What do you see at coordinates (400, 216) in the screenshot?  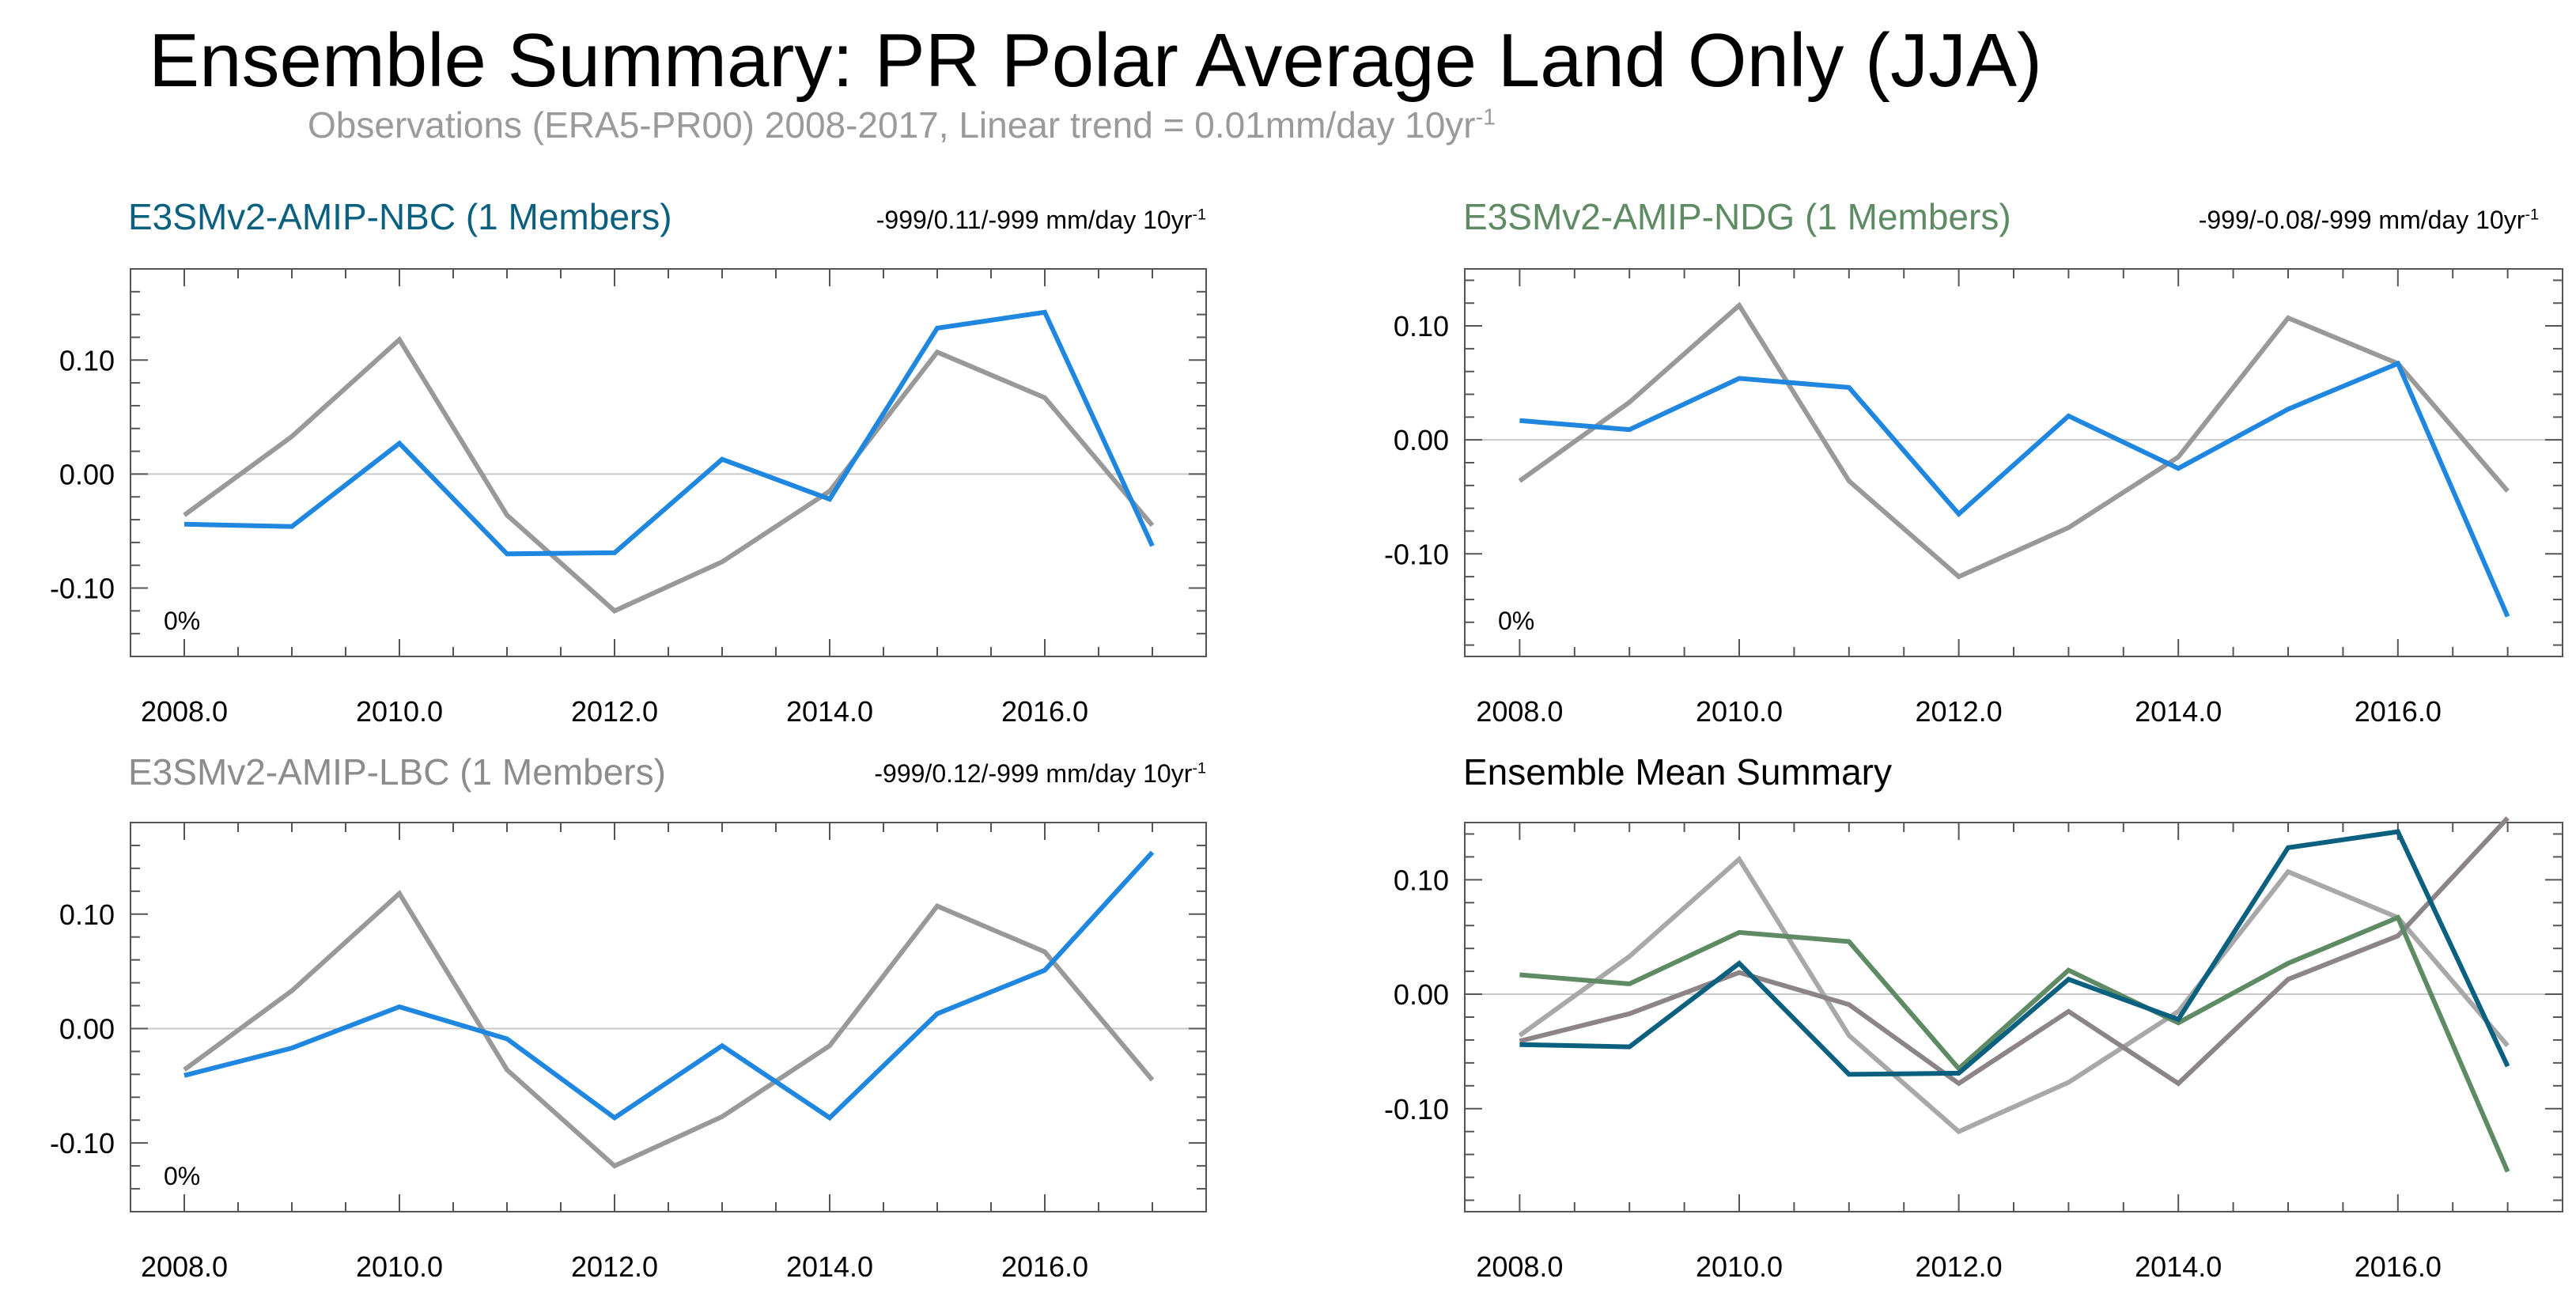 I see `panel-title-nbc: E3SMv2-AMIP-NBC (1 Members)` at bounding box center [400, 216].